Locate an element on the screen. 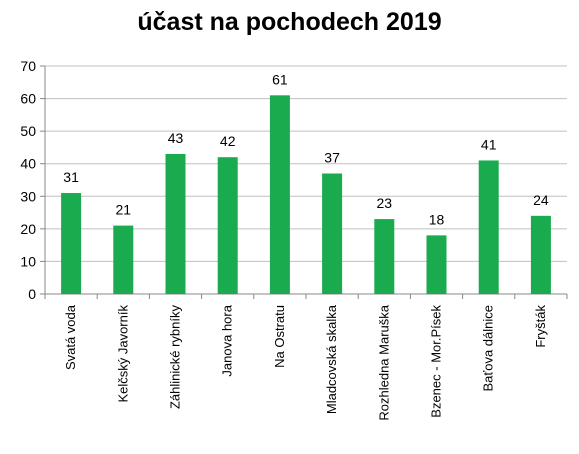 The image size is (579, 454). data-label: 23 is located at coordinates (385, 203).